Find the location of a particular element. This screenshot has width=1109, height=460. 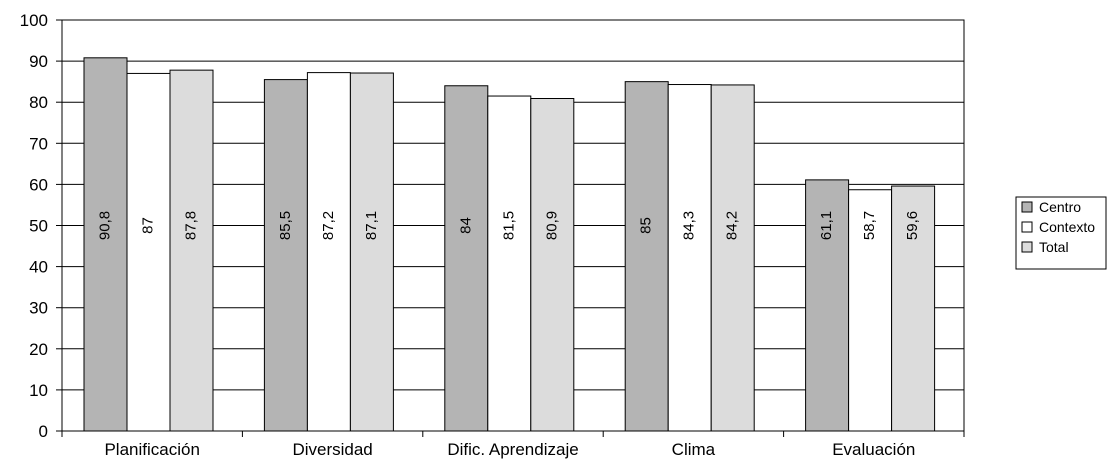

y-tick-label: 60 is located at coordinates (38, 184).